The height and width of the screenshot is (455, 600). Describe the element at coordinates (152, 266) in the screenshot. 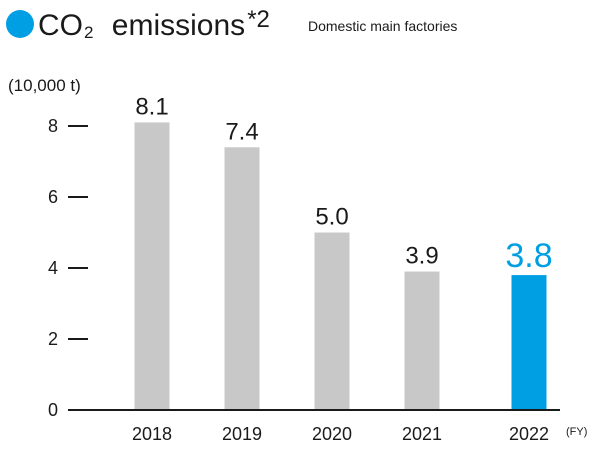

I see `bar-2018` at that location.